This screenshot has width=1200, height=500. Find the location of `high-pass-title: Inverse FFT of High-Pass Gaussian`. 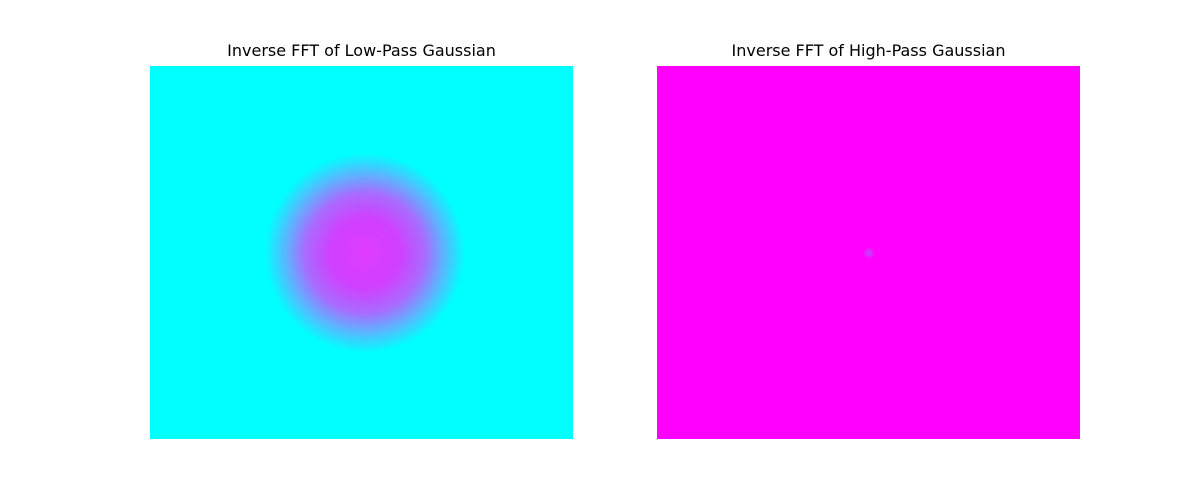

high-pass-title: Inverse FFT of High-Pass Gaussian is located at coordinates (868, 50).